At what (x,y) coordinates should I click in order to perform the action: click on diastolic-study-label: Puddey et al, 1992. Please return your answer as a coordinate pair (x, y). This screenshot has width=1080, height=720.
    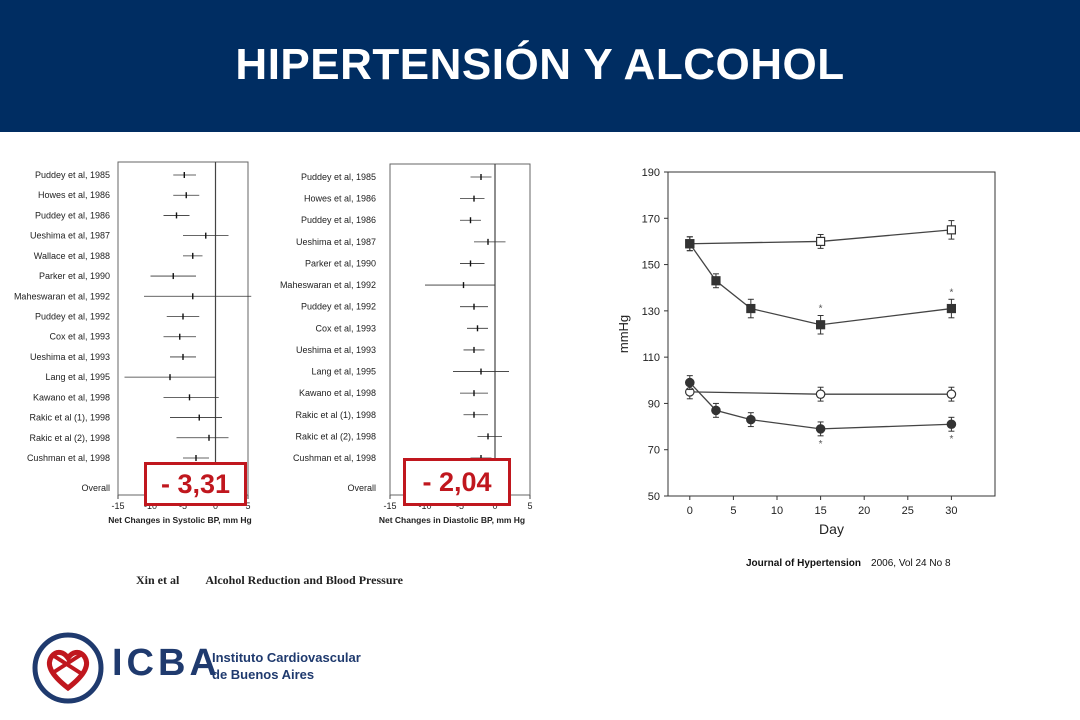
    Looking at the image, I should click on (338, 307).